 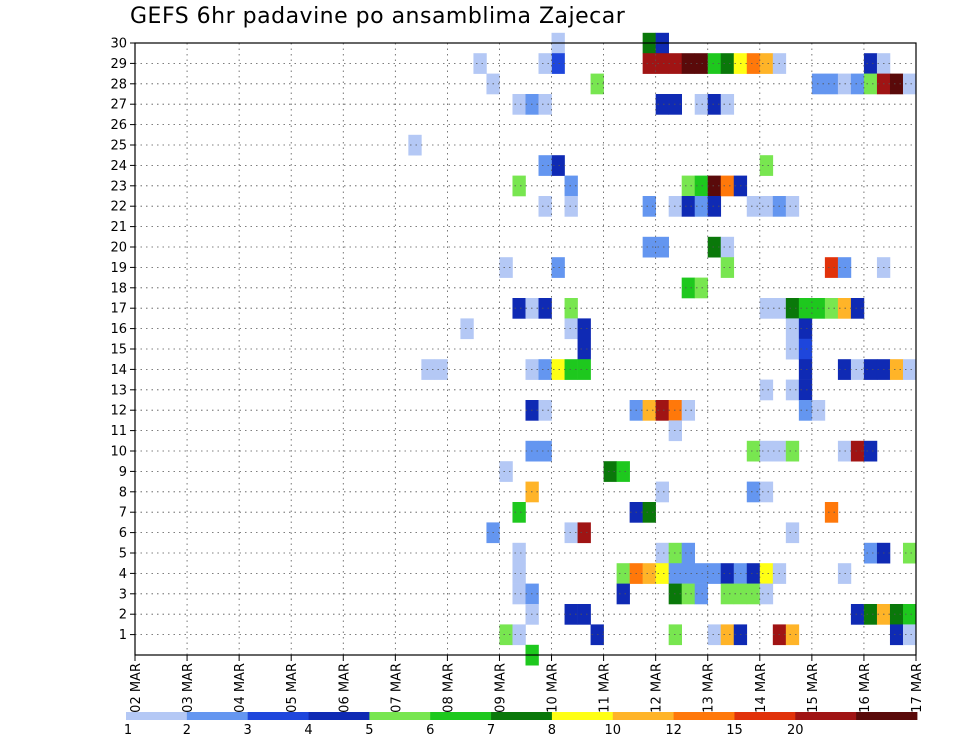 What do you see at coordinates (118, 44) in the screenshot?
I see `y-tick-label: 30` at bounding box center [118, 44].